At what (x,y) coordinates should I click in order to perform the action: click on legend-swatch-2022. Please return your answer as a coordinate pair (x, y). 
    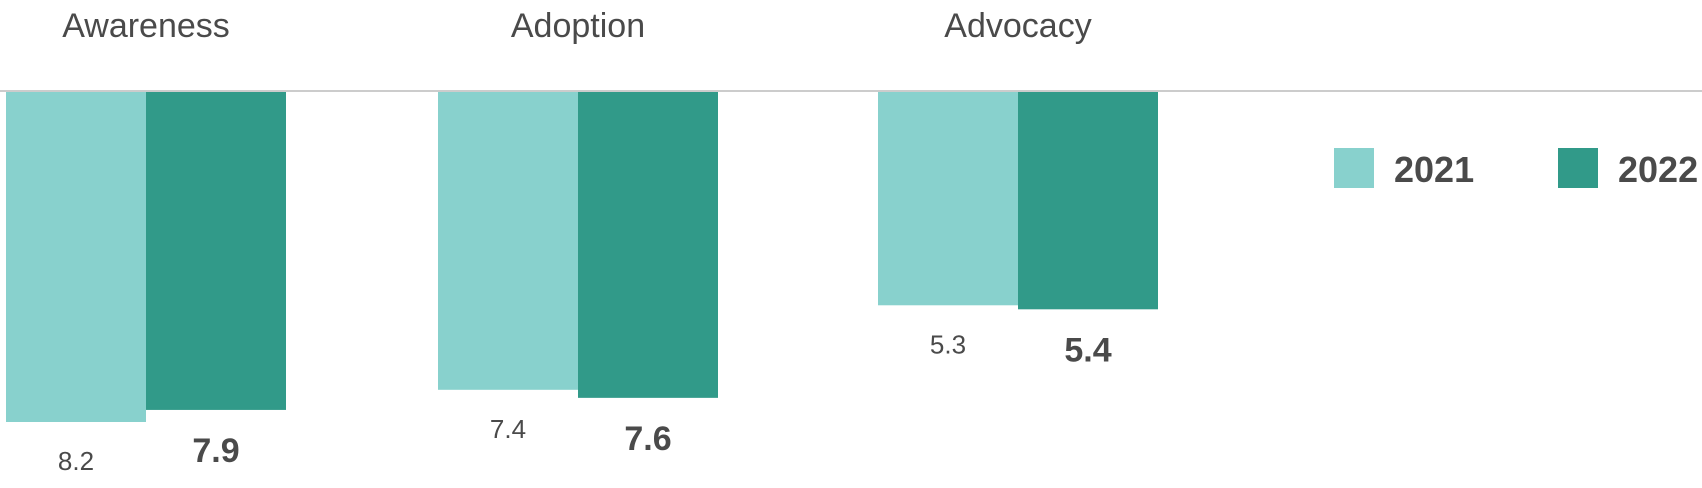
    Looking at the image, I should click on (1578, 168).